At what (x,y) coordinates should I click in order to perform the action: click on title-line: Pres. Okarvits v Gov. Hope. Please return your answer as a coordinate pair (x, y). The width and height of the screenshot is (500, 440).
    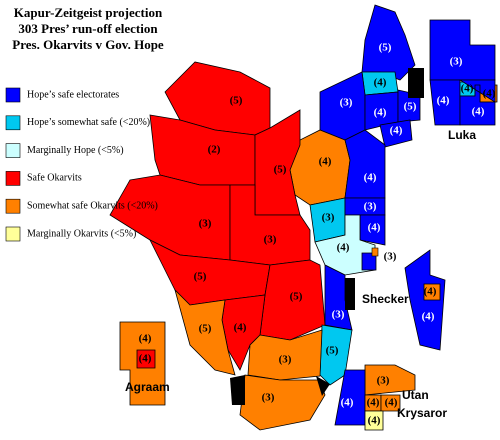
    Looking at the image, I should click on (88, 44).